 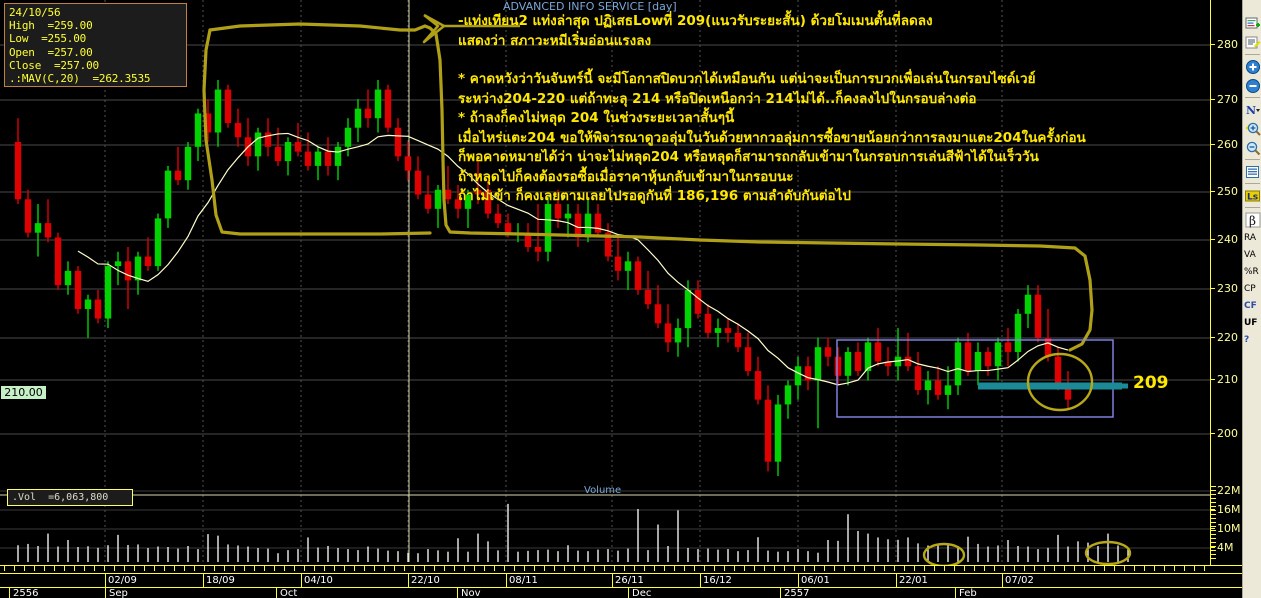 What do you see at coordinates (1252, 23) in the screenshot?
I see `new-chart-icon` at bounding box center [1252, 23].